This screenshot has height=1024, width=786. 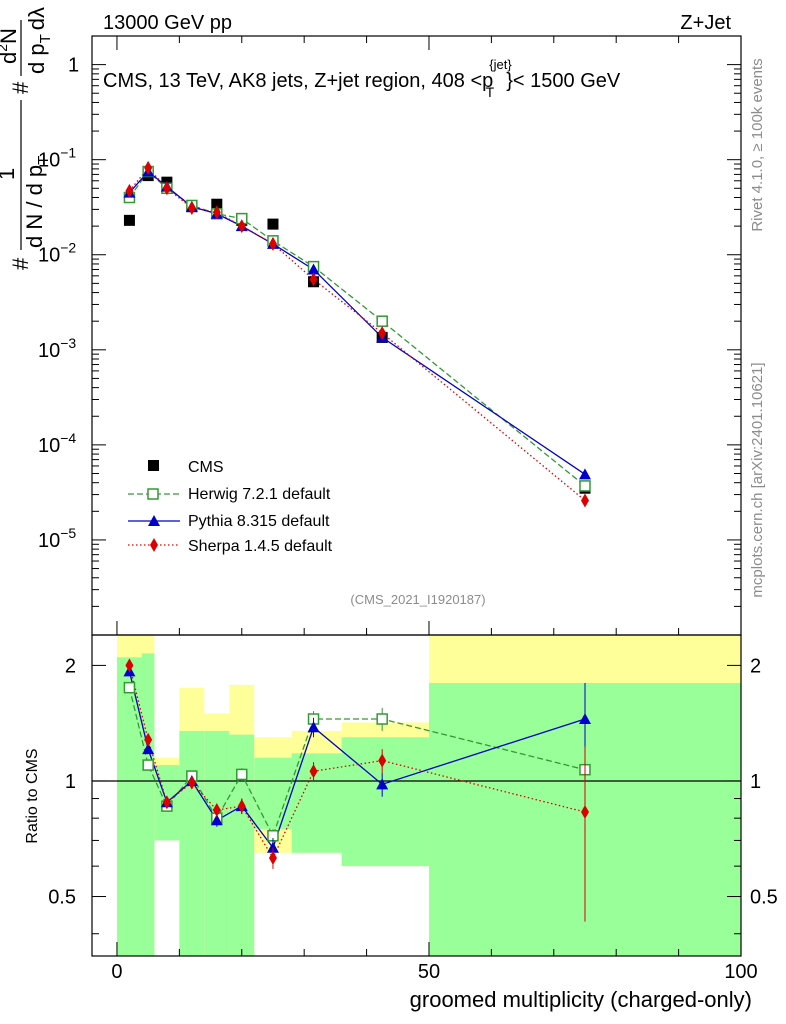 I want to click on legend-cms-label: CMS, so click(x=206, y=467).